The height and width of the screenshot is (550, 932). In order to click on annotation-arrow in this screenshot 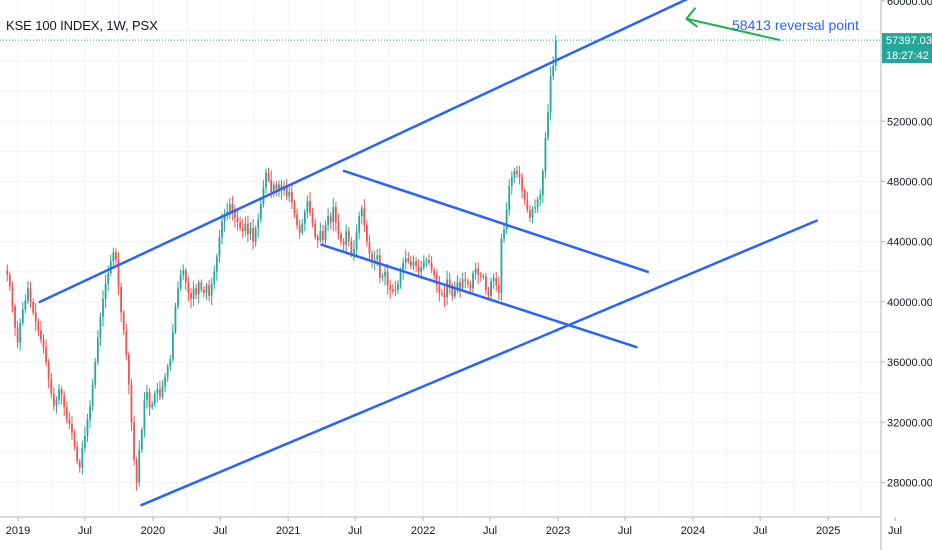, I will do `click(733, 29)`.